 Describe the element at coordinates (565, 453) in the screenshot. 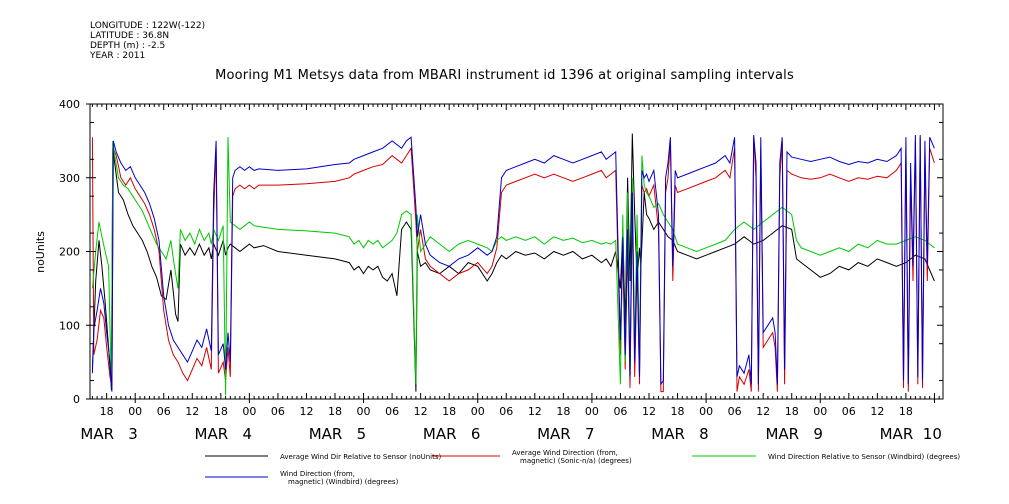

I see `legend-label-2: Average Wind Direction (from,` at that location.